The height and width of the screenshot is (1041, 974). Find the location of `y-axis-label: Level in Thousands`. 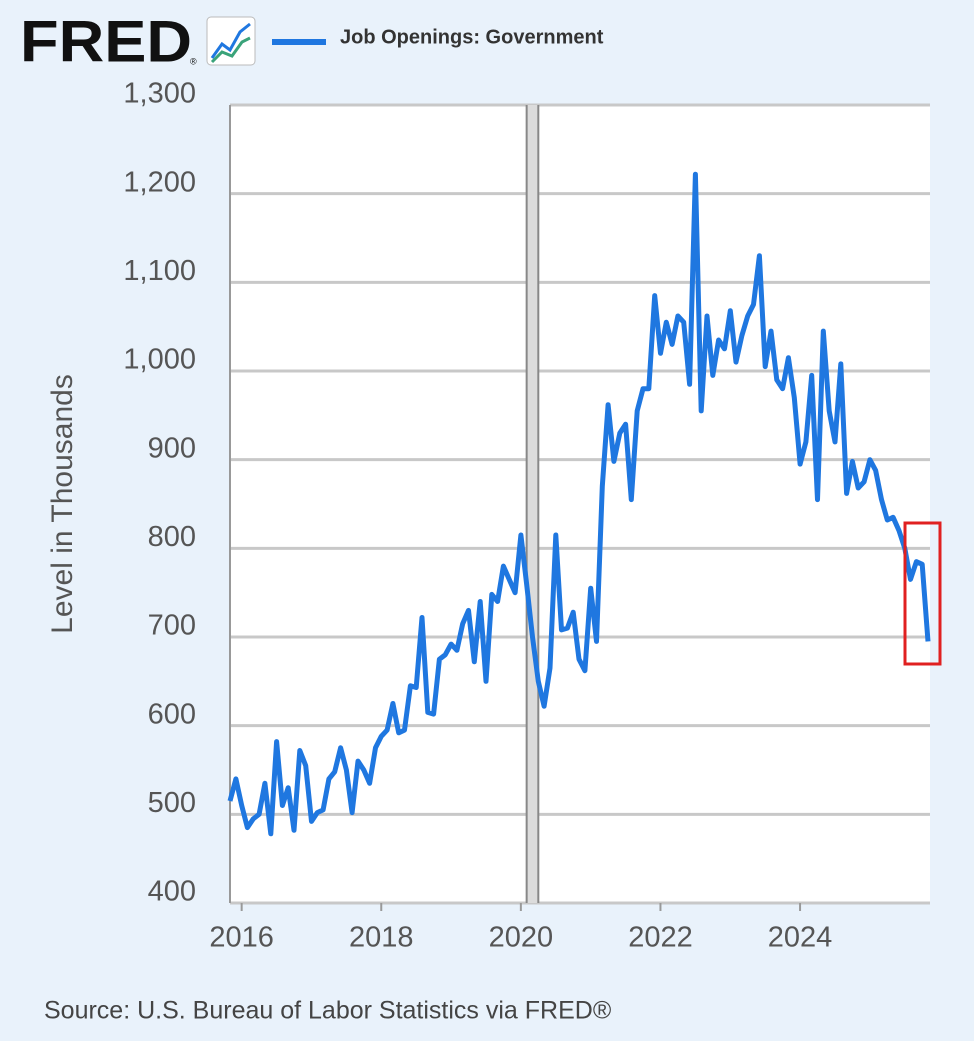

y-axis-label: Level in Thousands is located at coordinates (62, 504).